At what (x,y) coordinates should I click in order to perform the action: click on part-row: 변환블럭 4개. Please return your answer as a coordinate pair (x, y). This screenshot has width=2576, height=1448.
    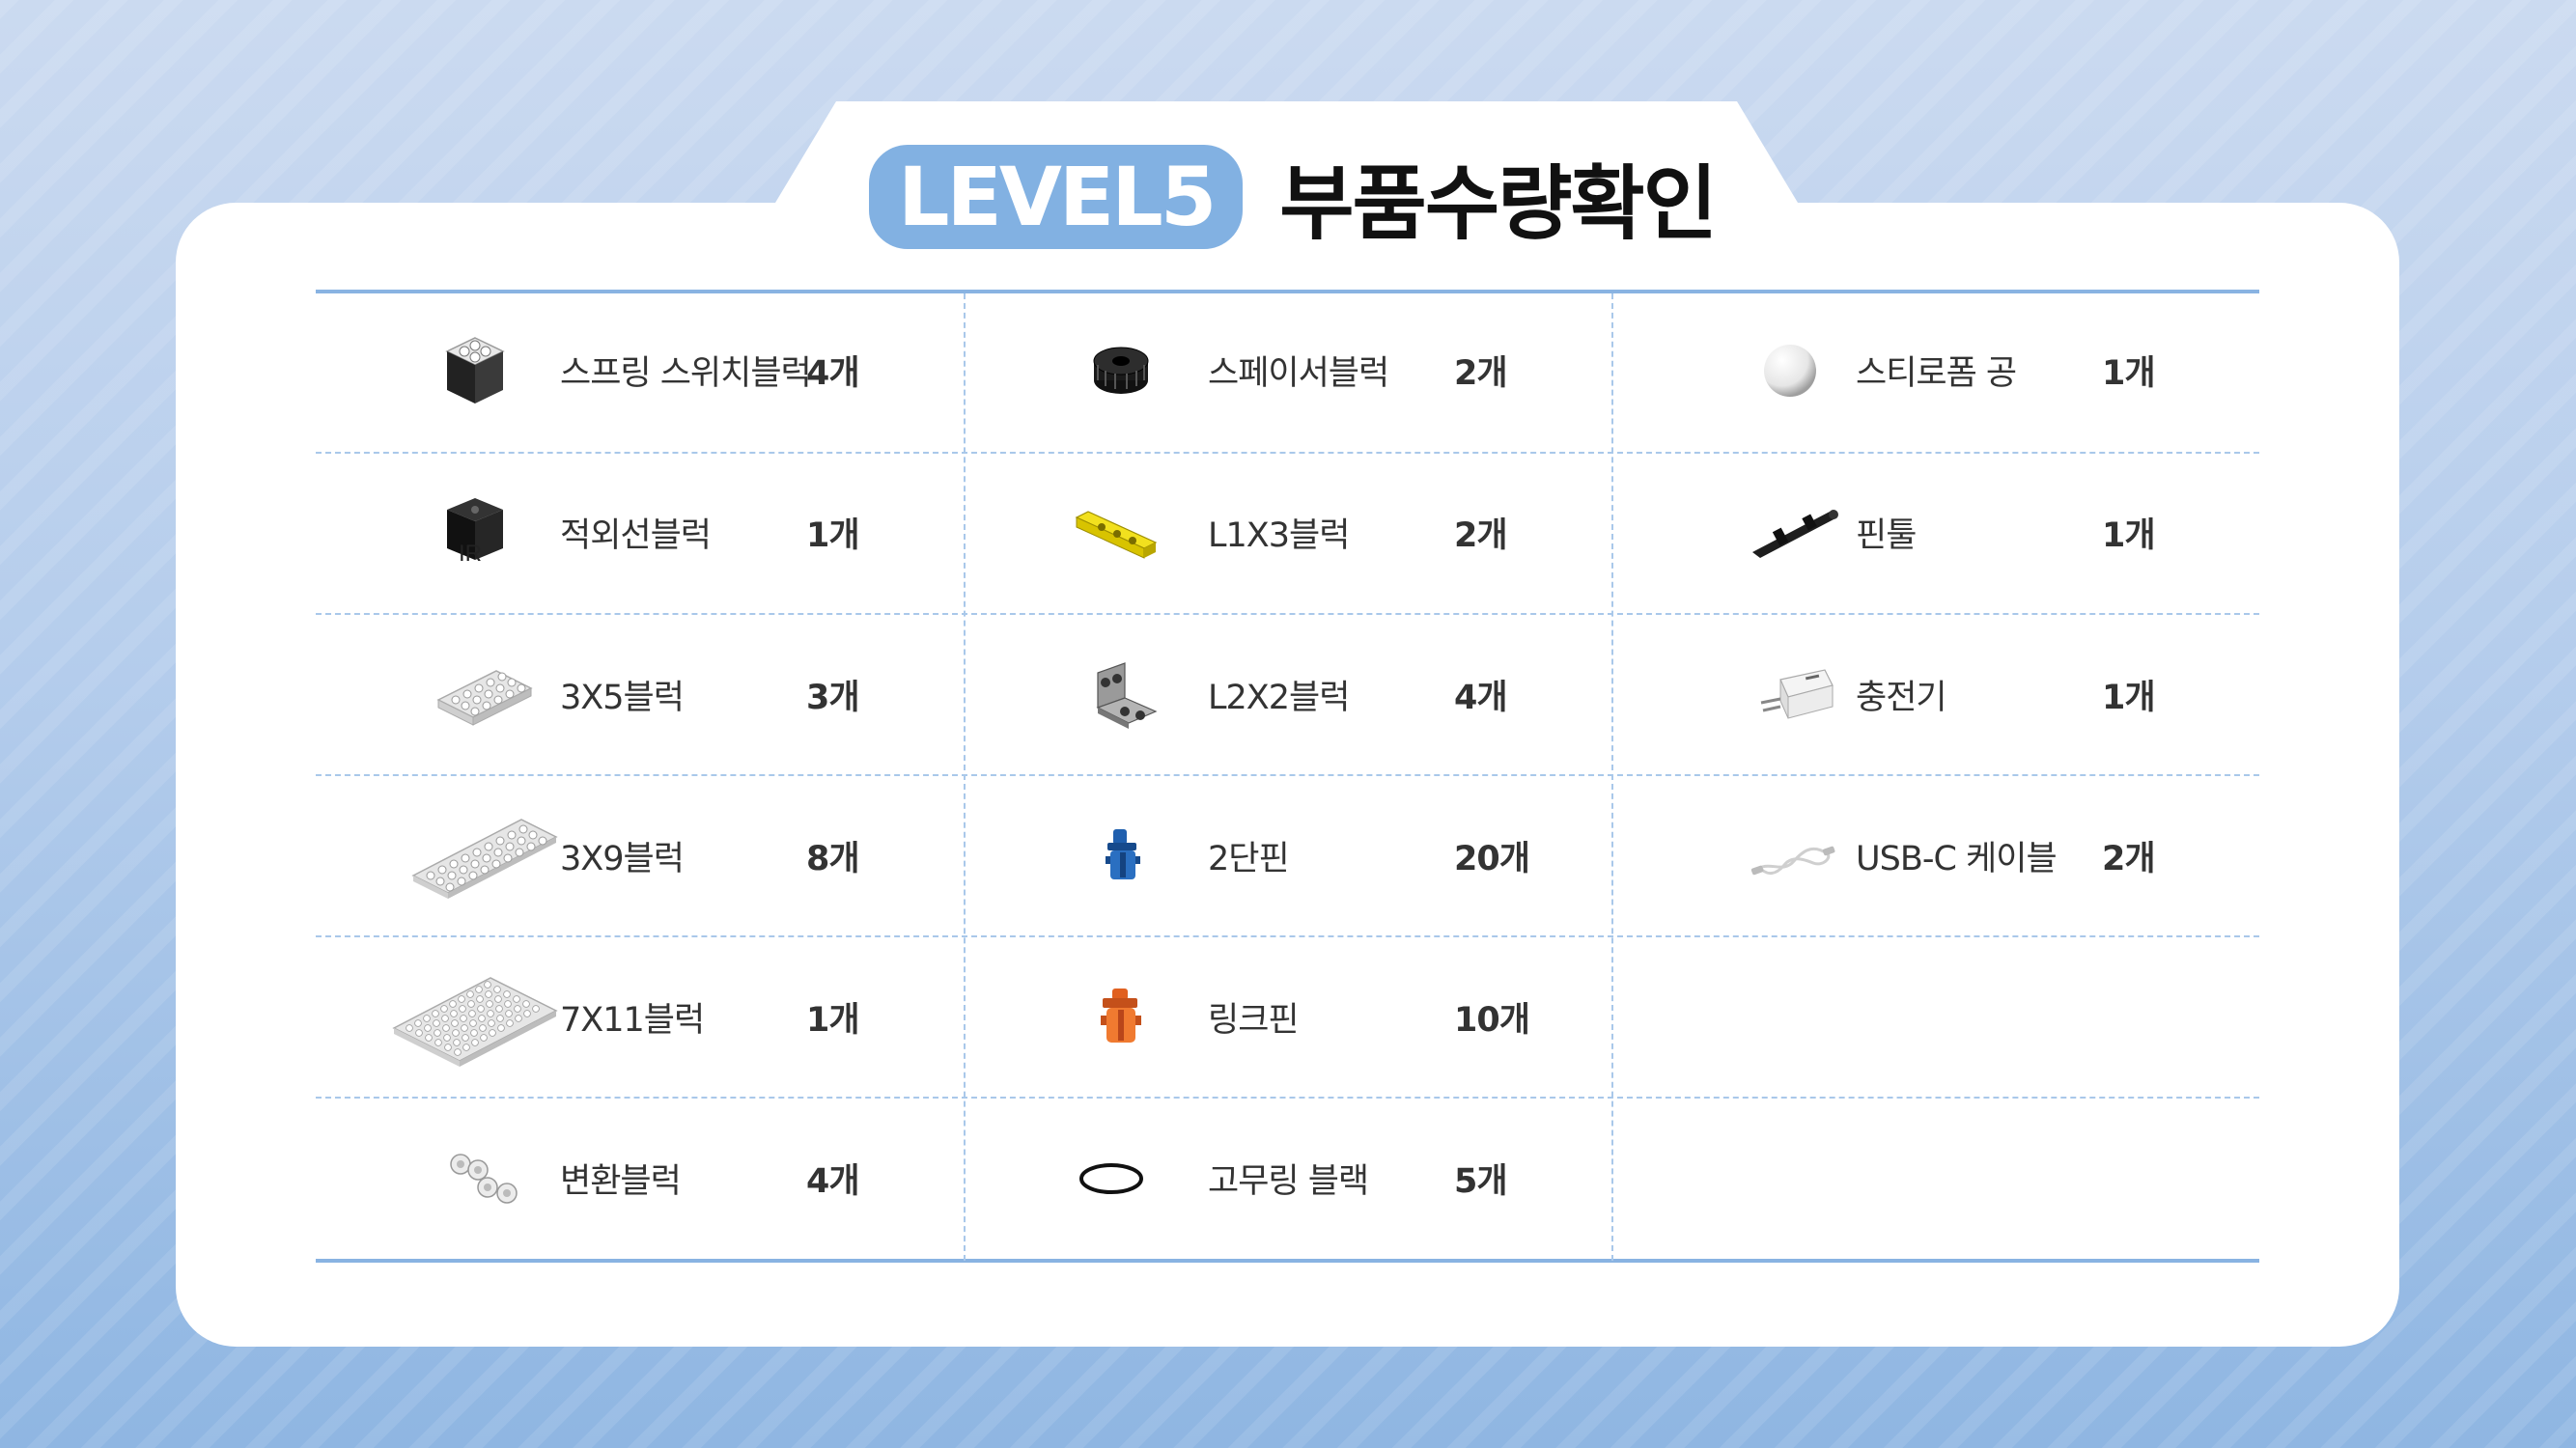
    Looking at the image, I should click on (640, 1179).